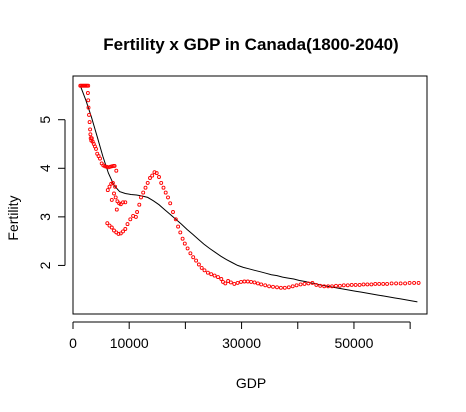 Image resolution: width=466 pixels, height=412 pixels. Describe the element at coordinates (241, 343) in the screenshot. I see `x-tick-label: 30000` at that location.